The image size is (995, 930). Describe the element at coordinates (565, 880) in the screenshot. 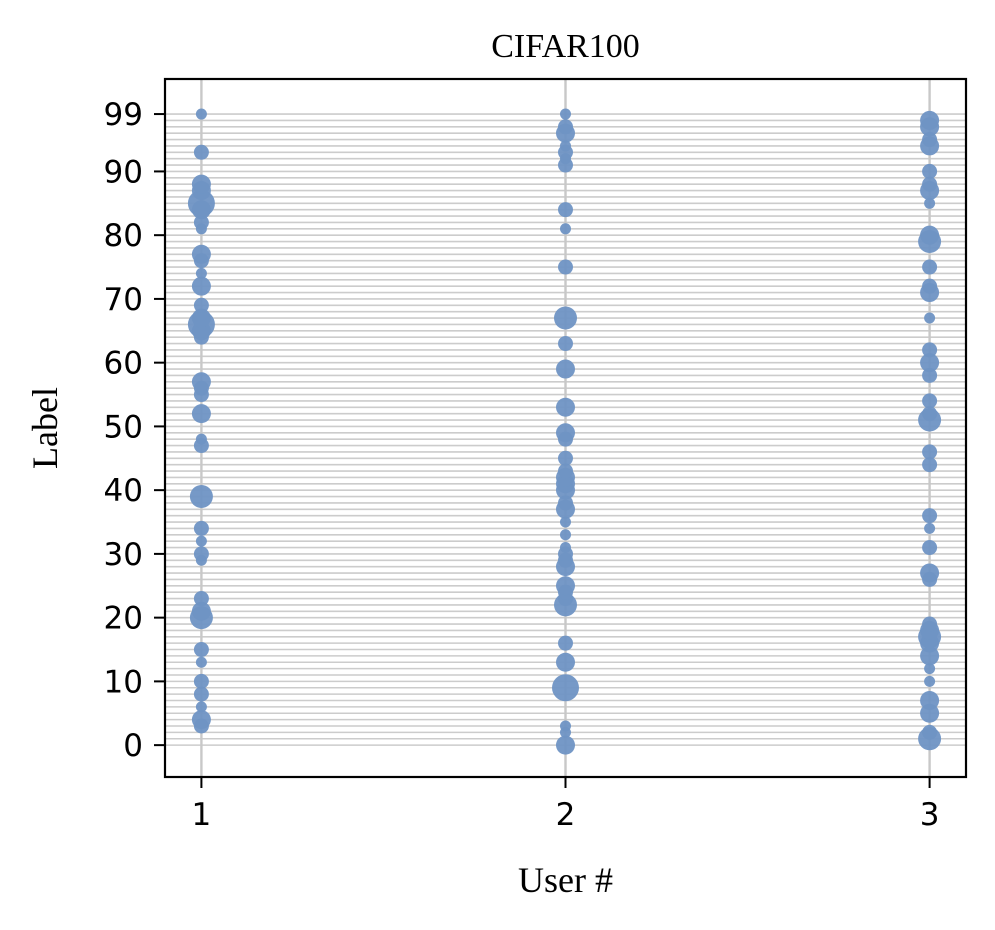

I see `x-axis-label: User #` at that location.